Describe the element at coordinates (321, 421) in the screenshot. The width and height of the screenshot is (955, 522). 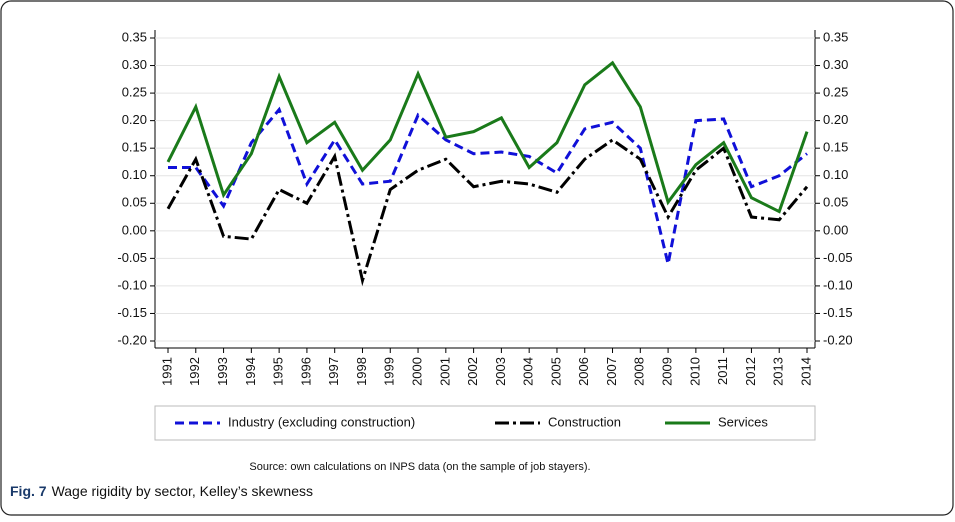
I see `legend-label: Industry (excluding construction)` at that location.